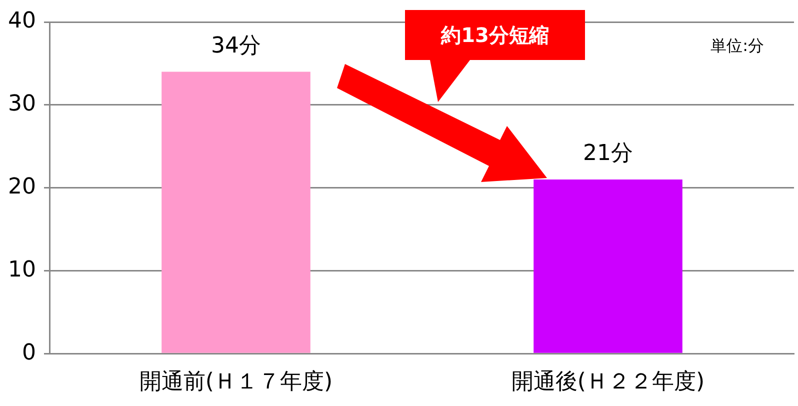  What do you see at coordinates (608, 382) in the screenshot?
I see `x-tick-label: 開通後(Ｈ２２年度)` at bounding box center [608, 382].